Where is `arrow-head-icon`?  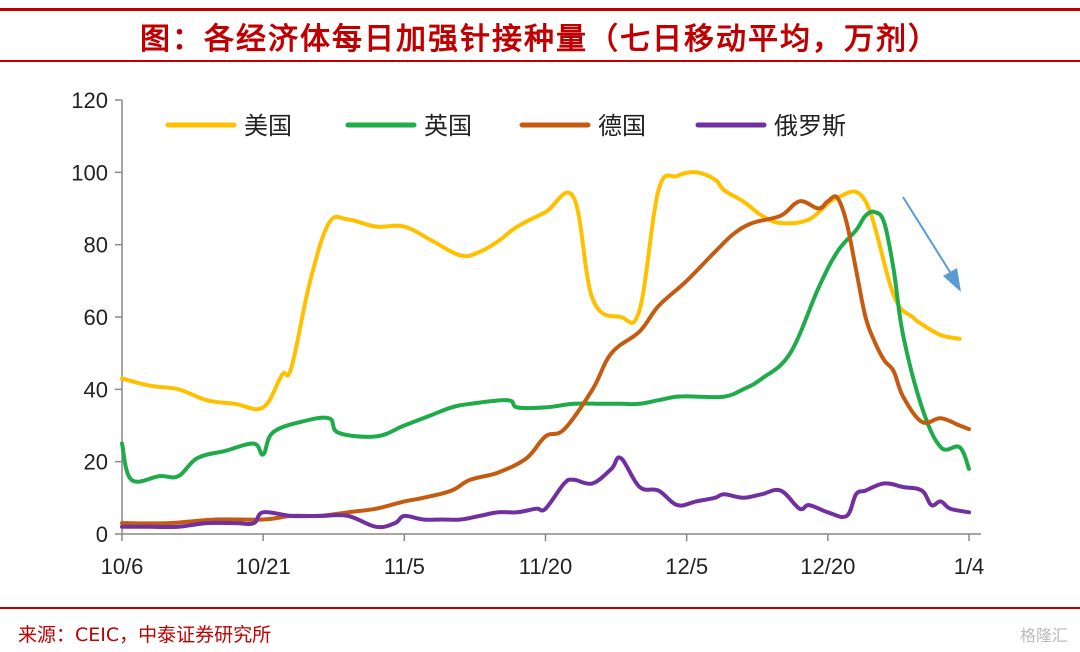
arrow-head-icon is located at coordinates (952, 280).